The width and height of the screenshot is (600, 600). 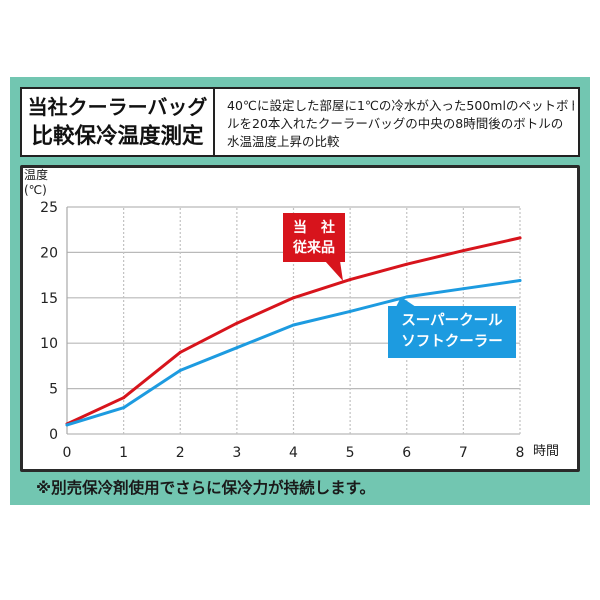 What do you see at coordinates (350, 453) in the screenshot?
I see `x-tick-label: 5` at bounding box center [350, 453].